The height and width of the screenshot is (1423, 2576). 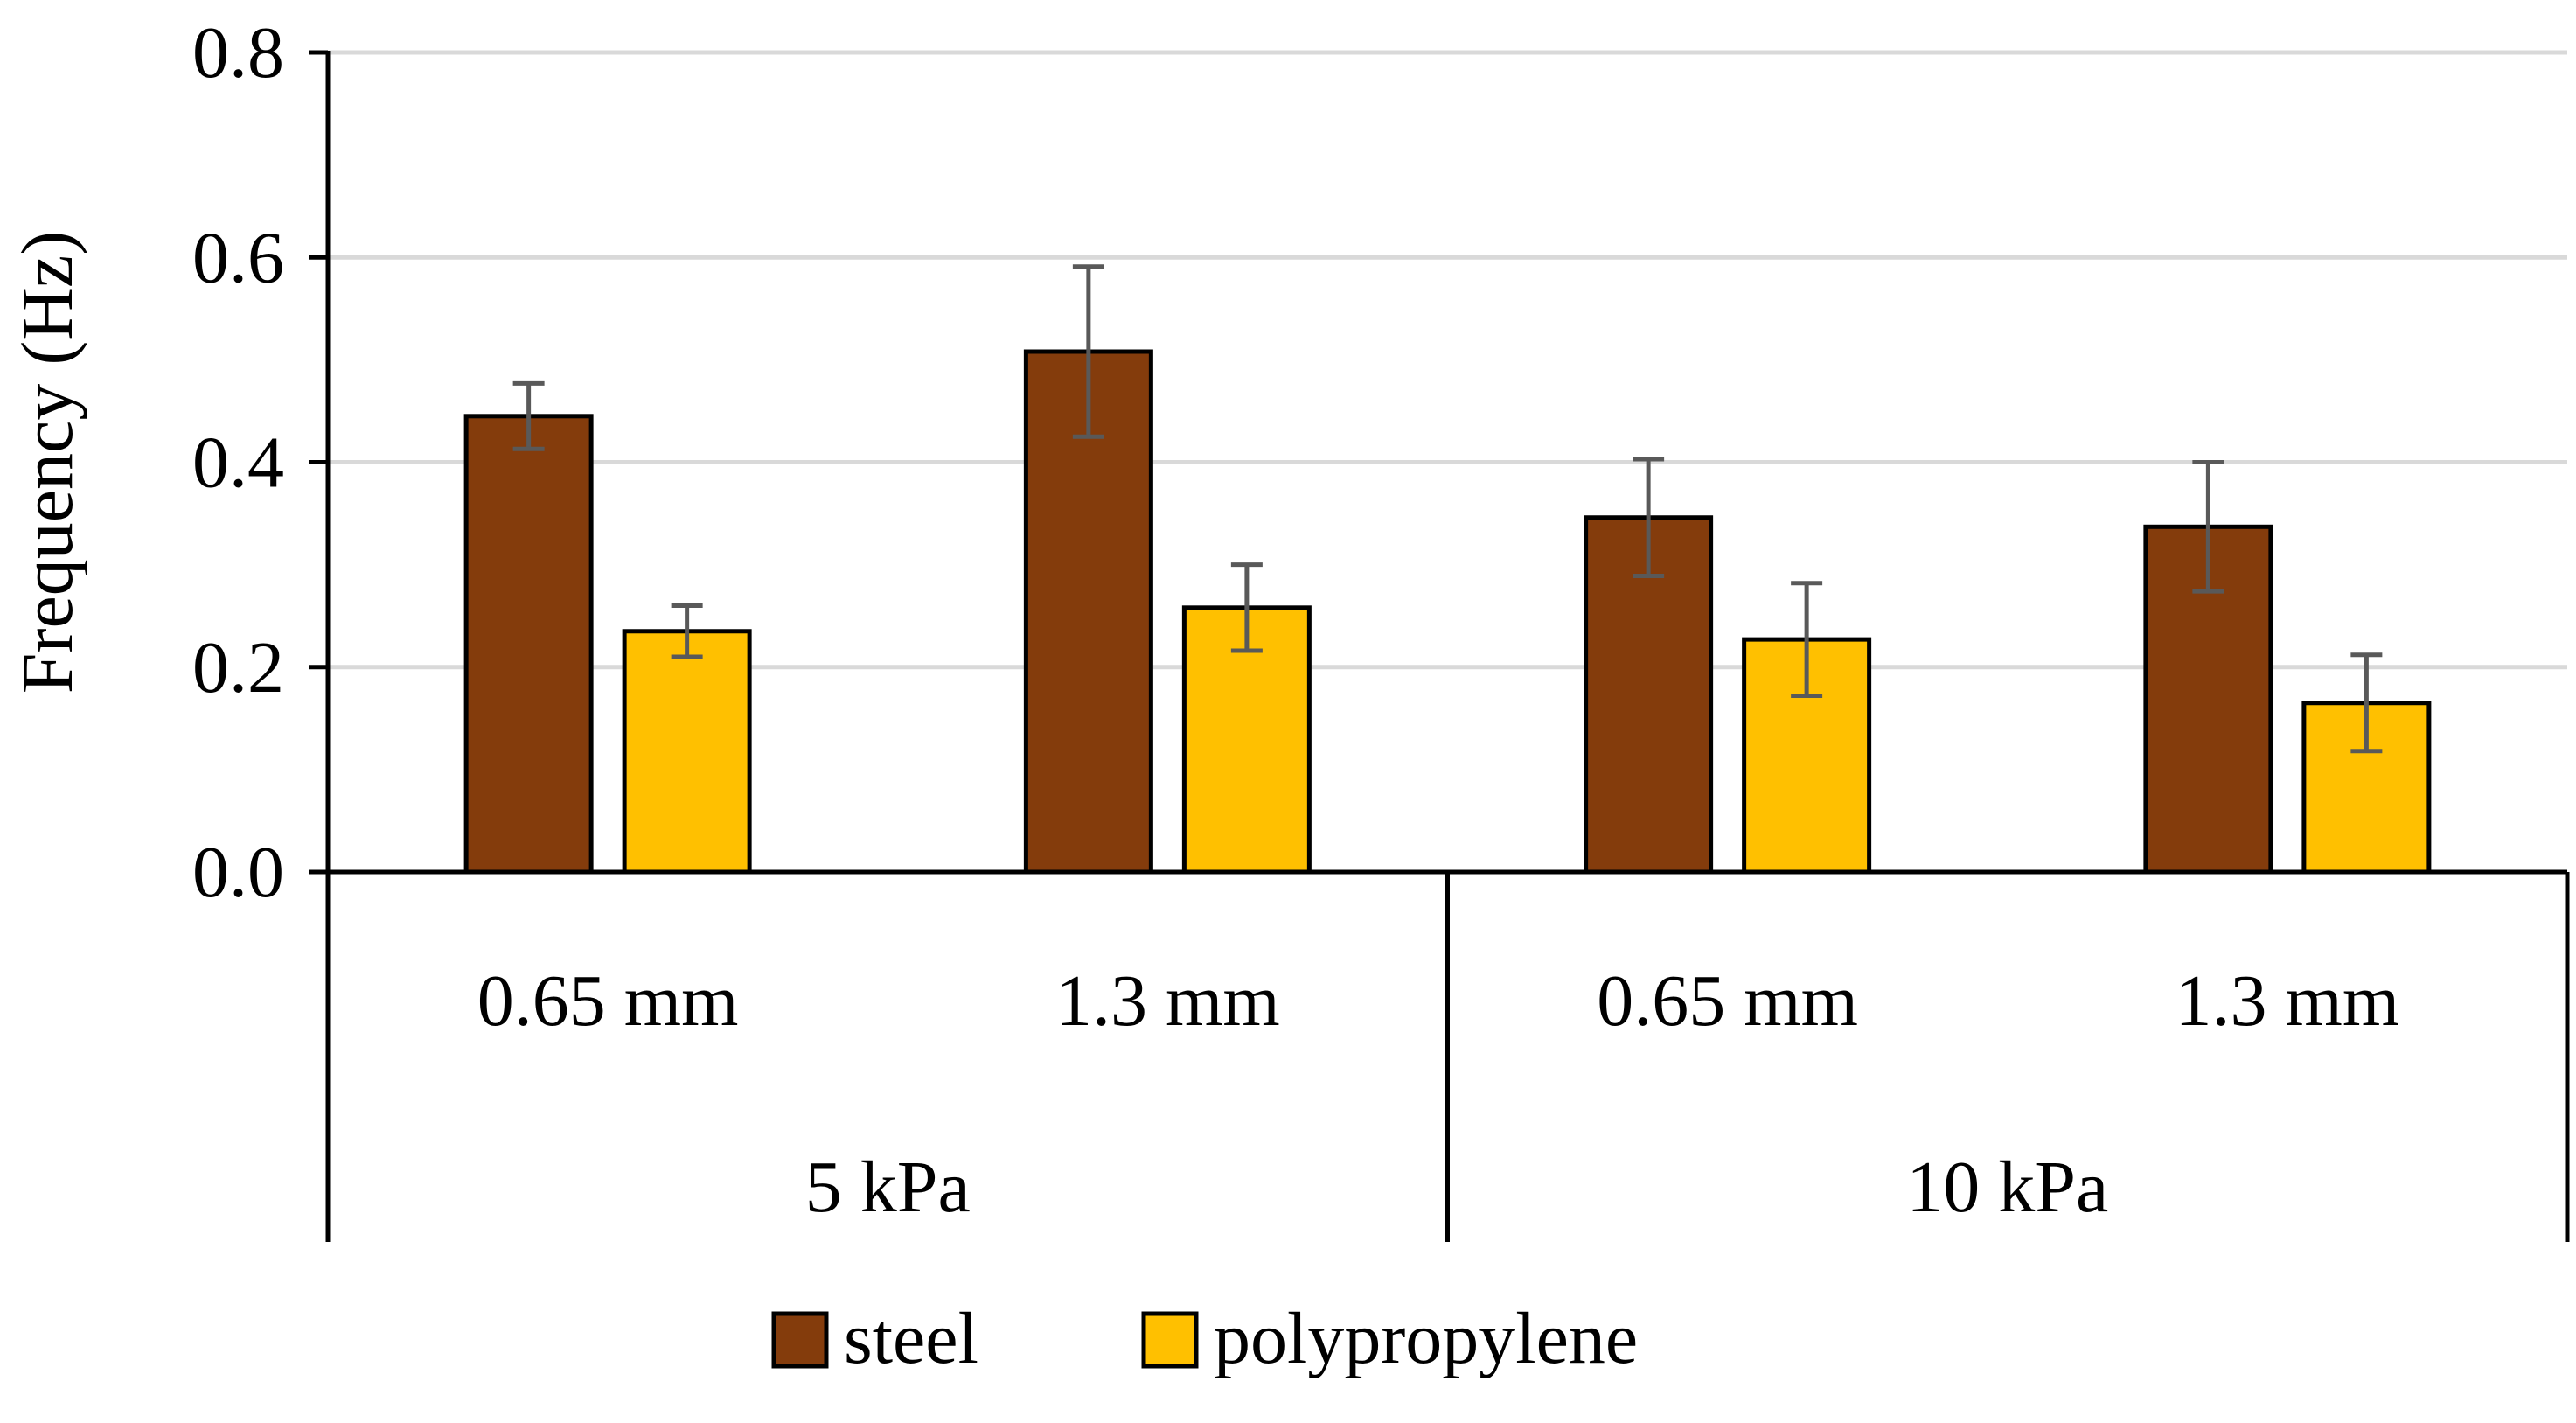 What do you see at coordinates (238, 258) in the screenshot?
I see `y-tick-label: 0.6` at bounding box center [238, 258].